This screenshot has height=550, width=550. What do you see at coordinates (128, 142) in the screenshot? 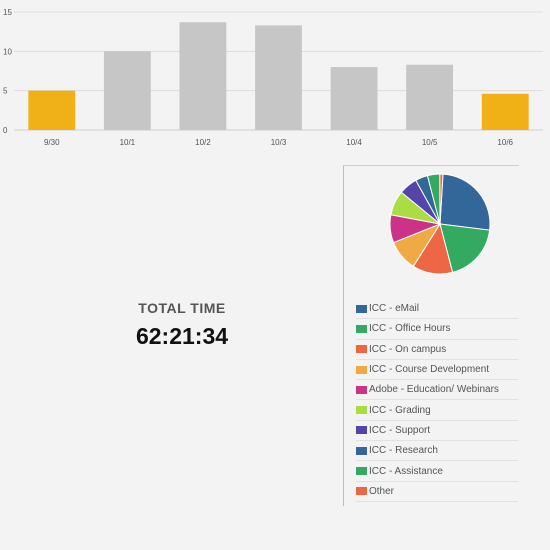
I see `x-tick-label: 10/1` at bounding box center [128, 142].